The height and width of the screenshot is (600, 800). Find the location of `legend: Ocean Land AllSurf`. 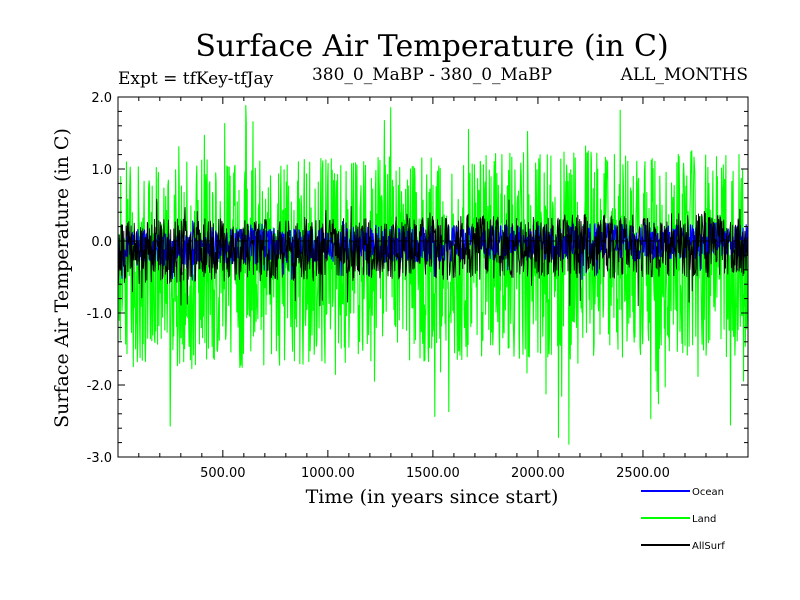

legend: Ocean Land AllSurf is located at coordinates (683, 519).